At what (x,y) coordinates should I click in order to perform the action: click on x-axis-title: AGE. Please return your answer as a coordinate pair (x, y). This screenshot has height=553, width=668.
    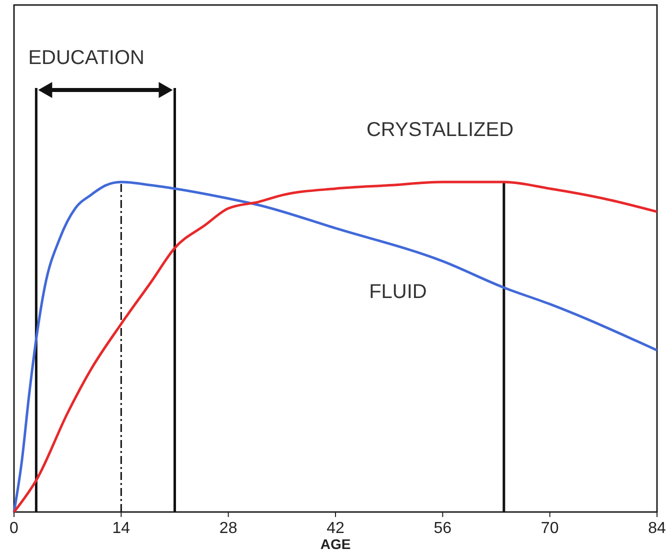
    Looking at the image, I should click on (335, 544).